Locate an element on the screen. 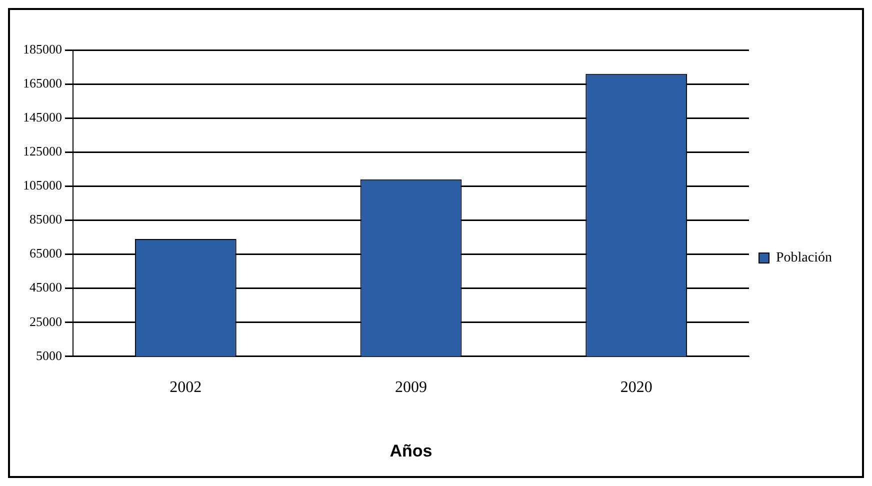 The width and height of the screenshot is (872, 486). y-tick-label: 25000 is located at coordinates (46, 321).